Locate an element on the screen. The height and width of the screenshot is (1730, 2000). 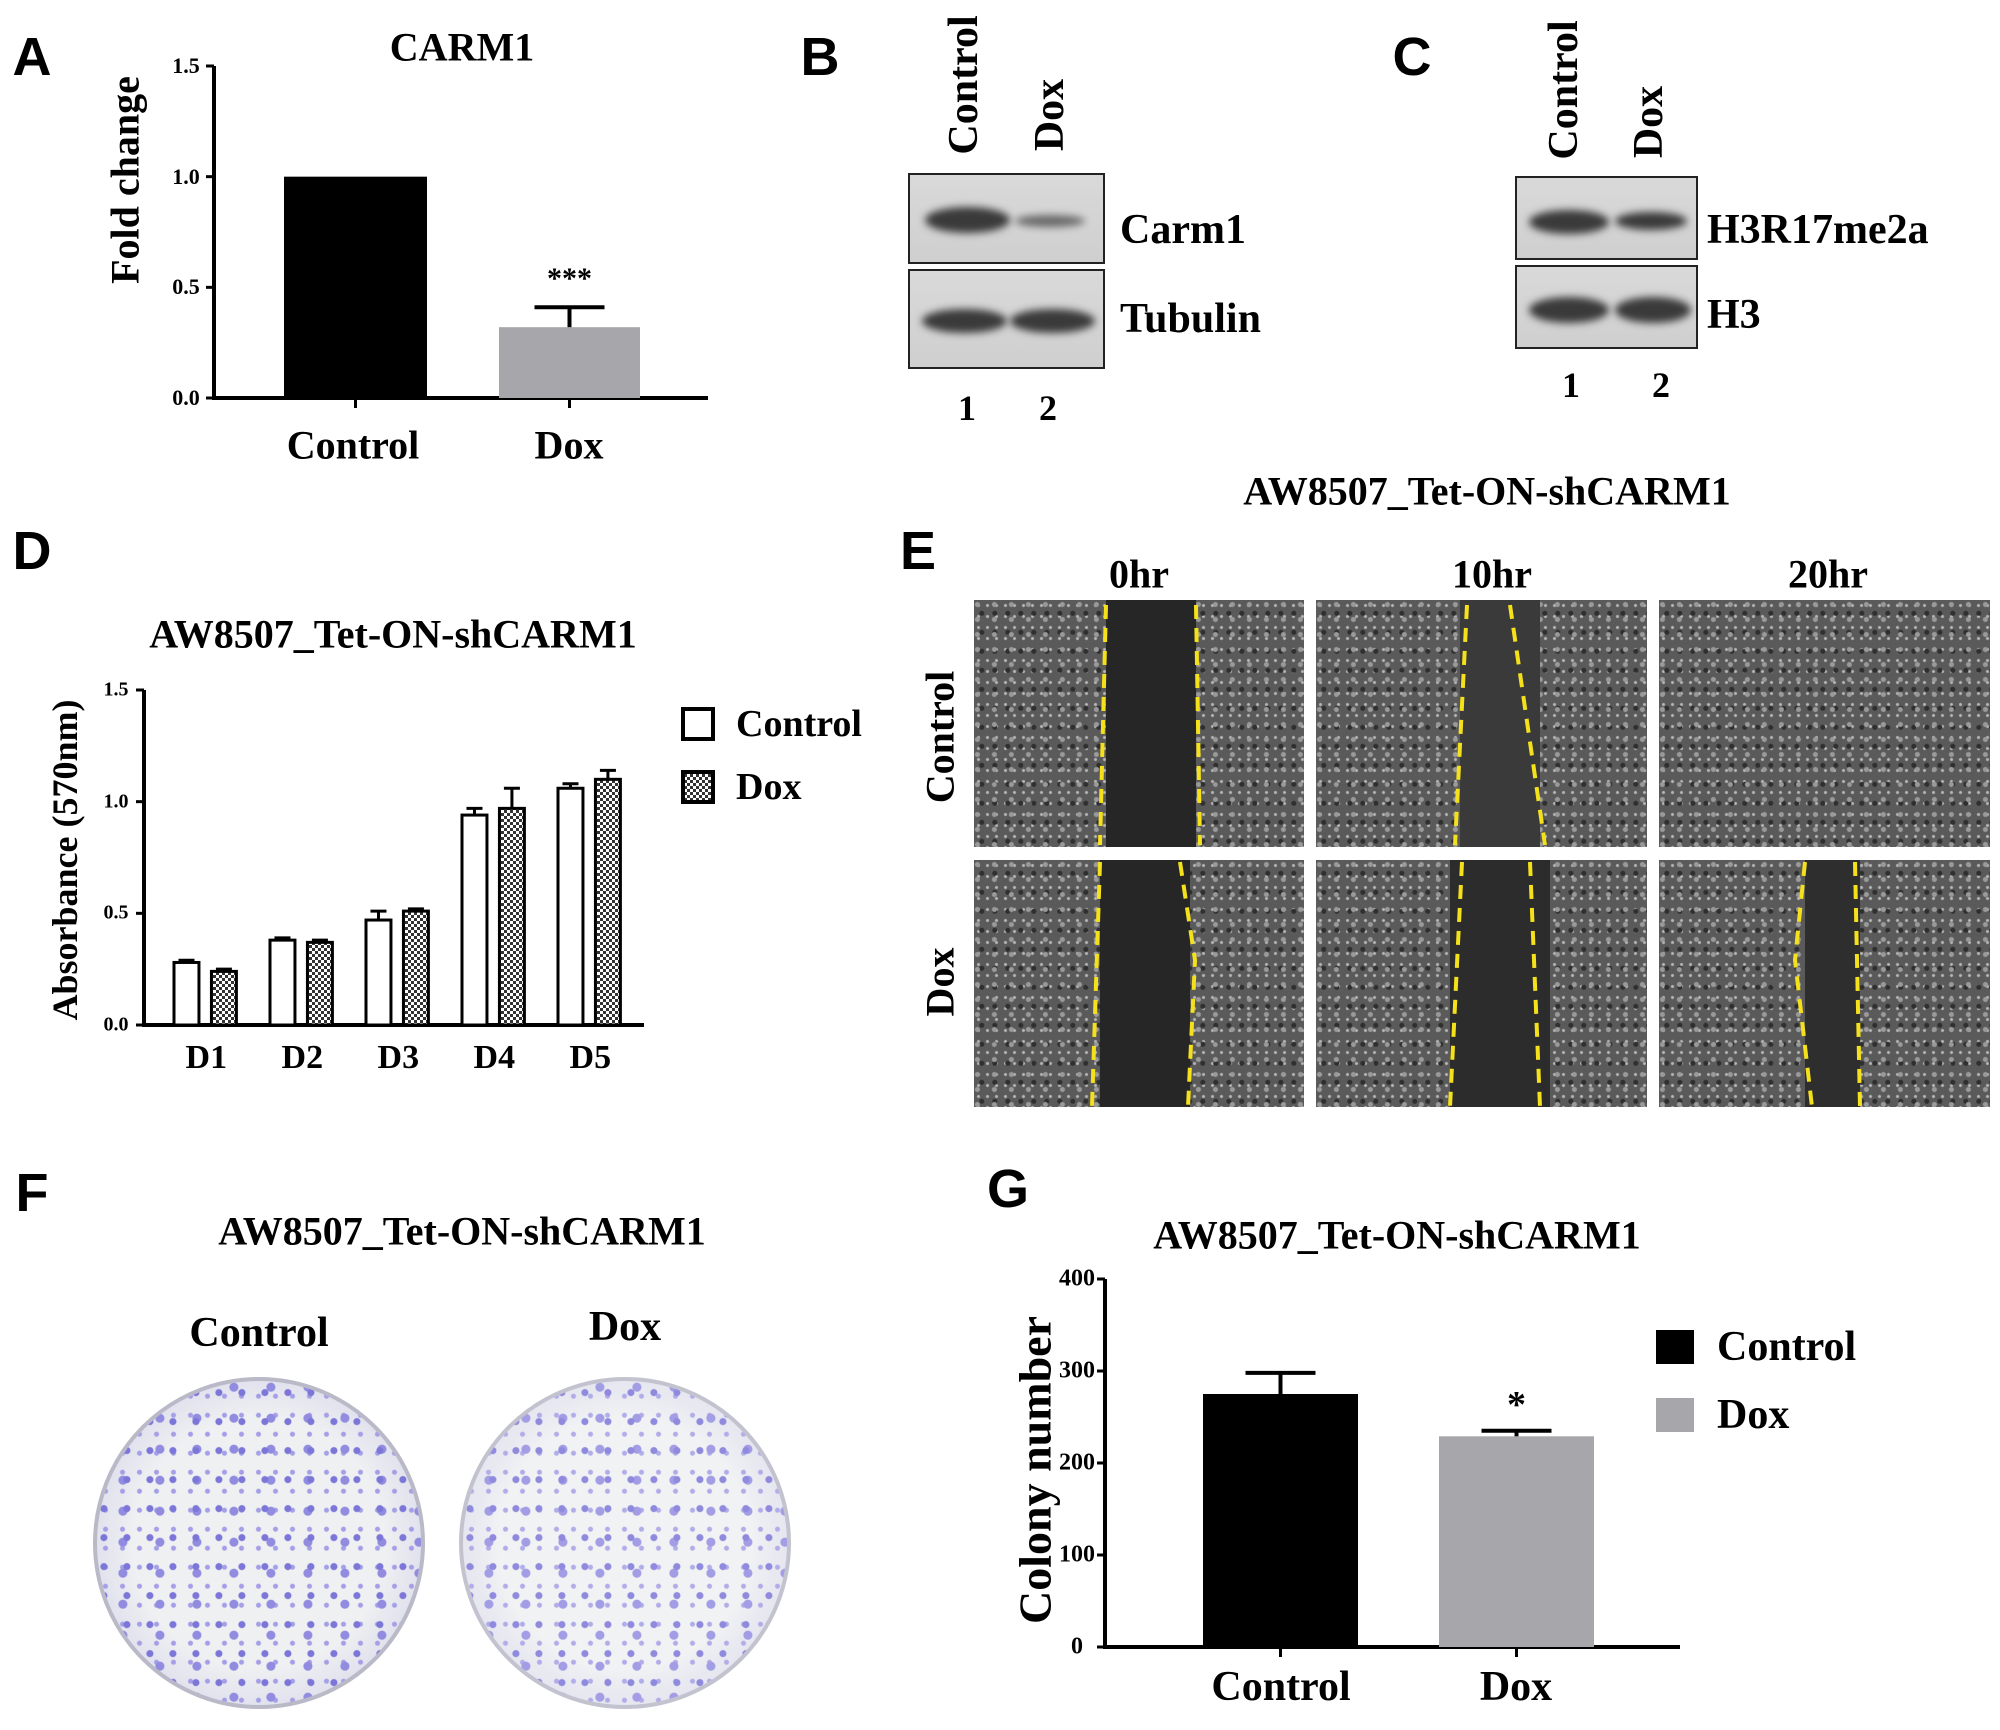
panel-e-column-10hr: 10hr is located at coordinates (1492, 574).